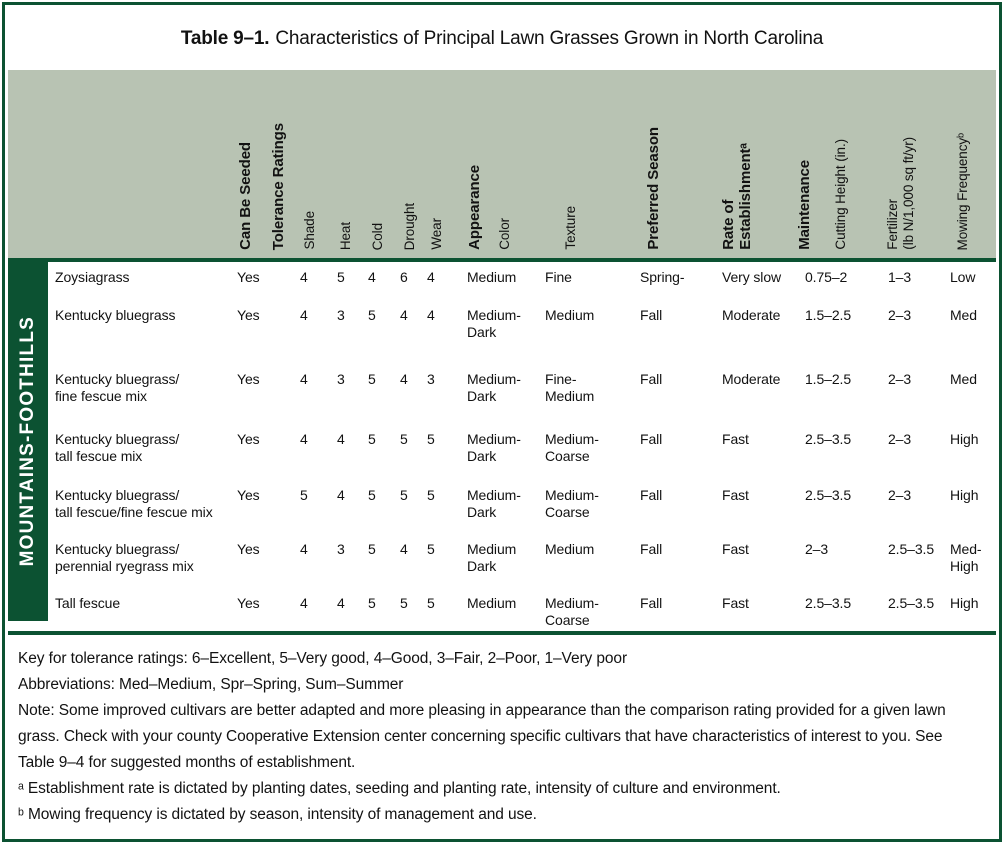 The height and width of the screenshot is (844, 1004). What do you see at coordinates (804, 205) in the screenshot?
I see `col-header-maintenance: Maintenance` at bounding box center [804, 205].